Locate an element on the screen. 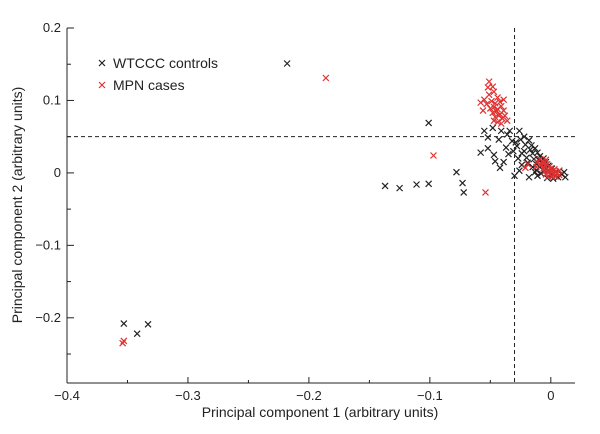 The height and width of the screenshot is (434, 600). x-axis-title: Principal component 1 (arbitrary units) is located at coordinates (320, 412).